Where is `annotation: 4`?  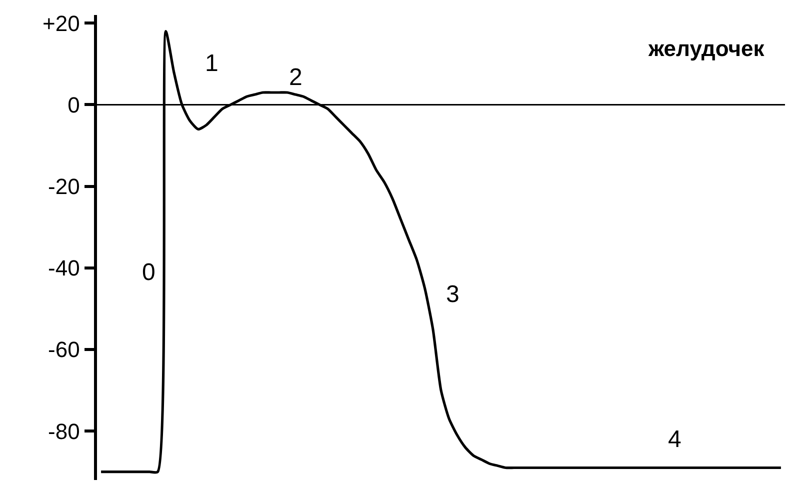
annotation: 4 is located at coordinates (675, 439).